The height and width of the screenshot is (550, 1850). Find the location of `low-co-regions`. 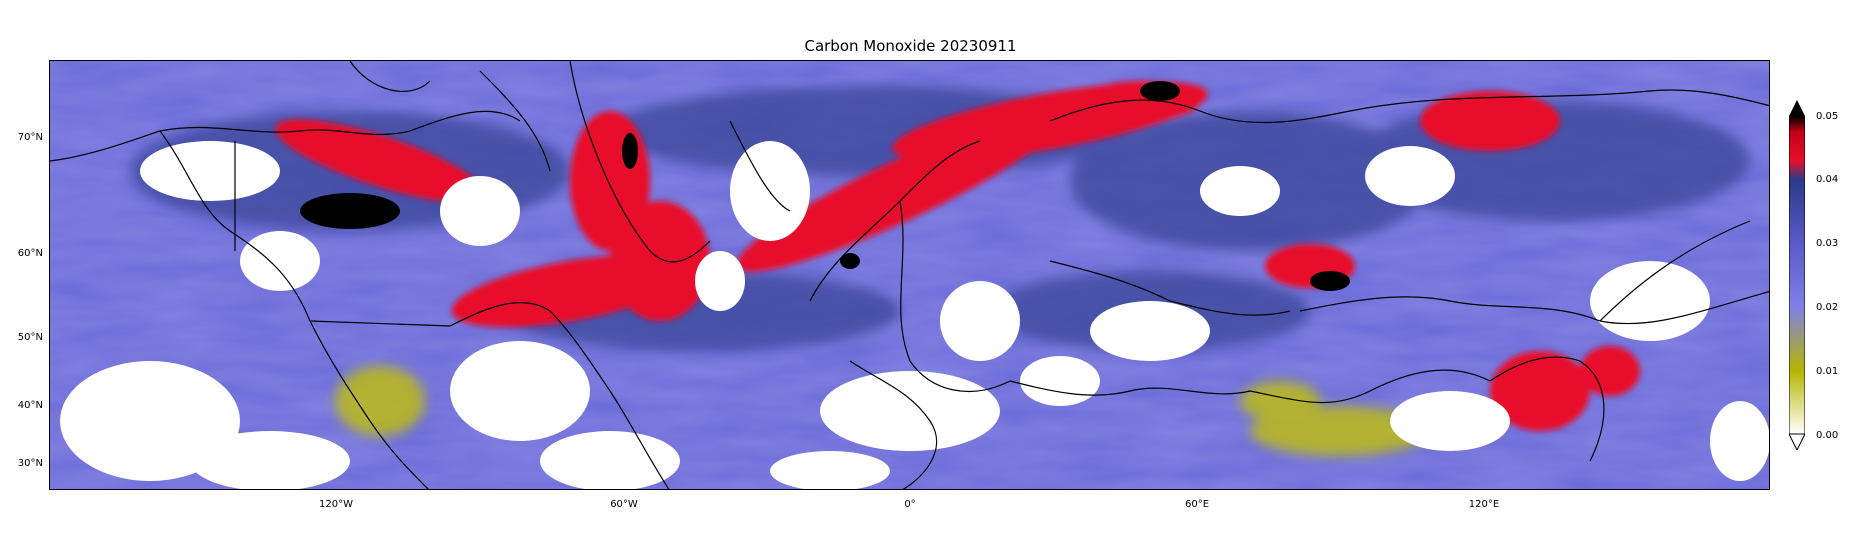

low-co-regions is located at coordinates (882, 411).